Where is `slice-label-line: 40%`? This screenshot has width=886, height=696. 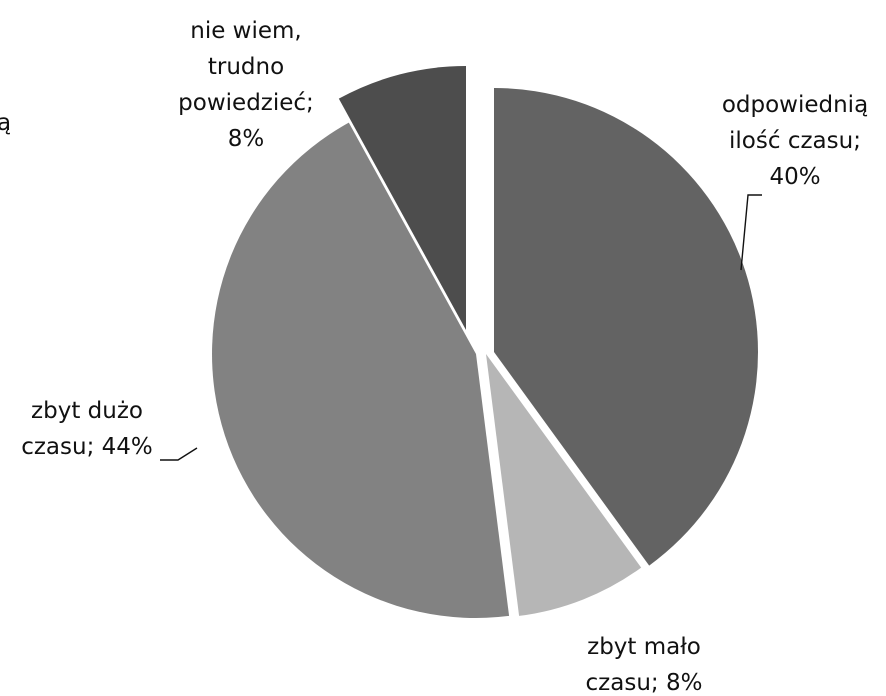
slice-label-line: 40% is located at coordinates (794, 177).